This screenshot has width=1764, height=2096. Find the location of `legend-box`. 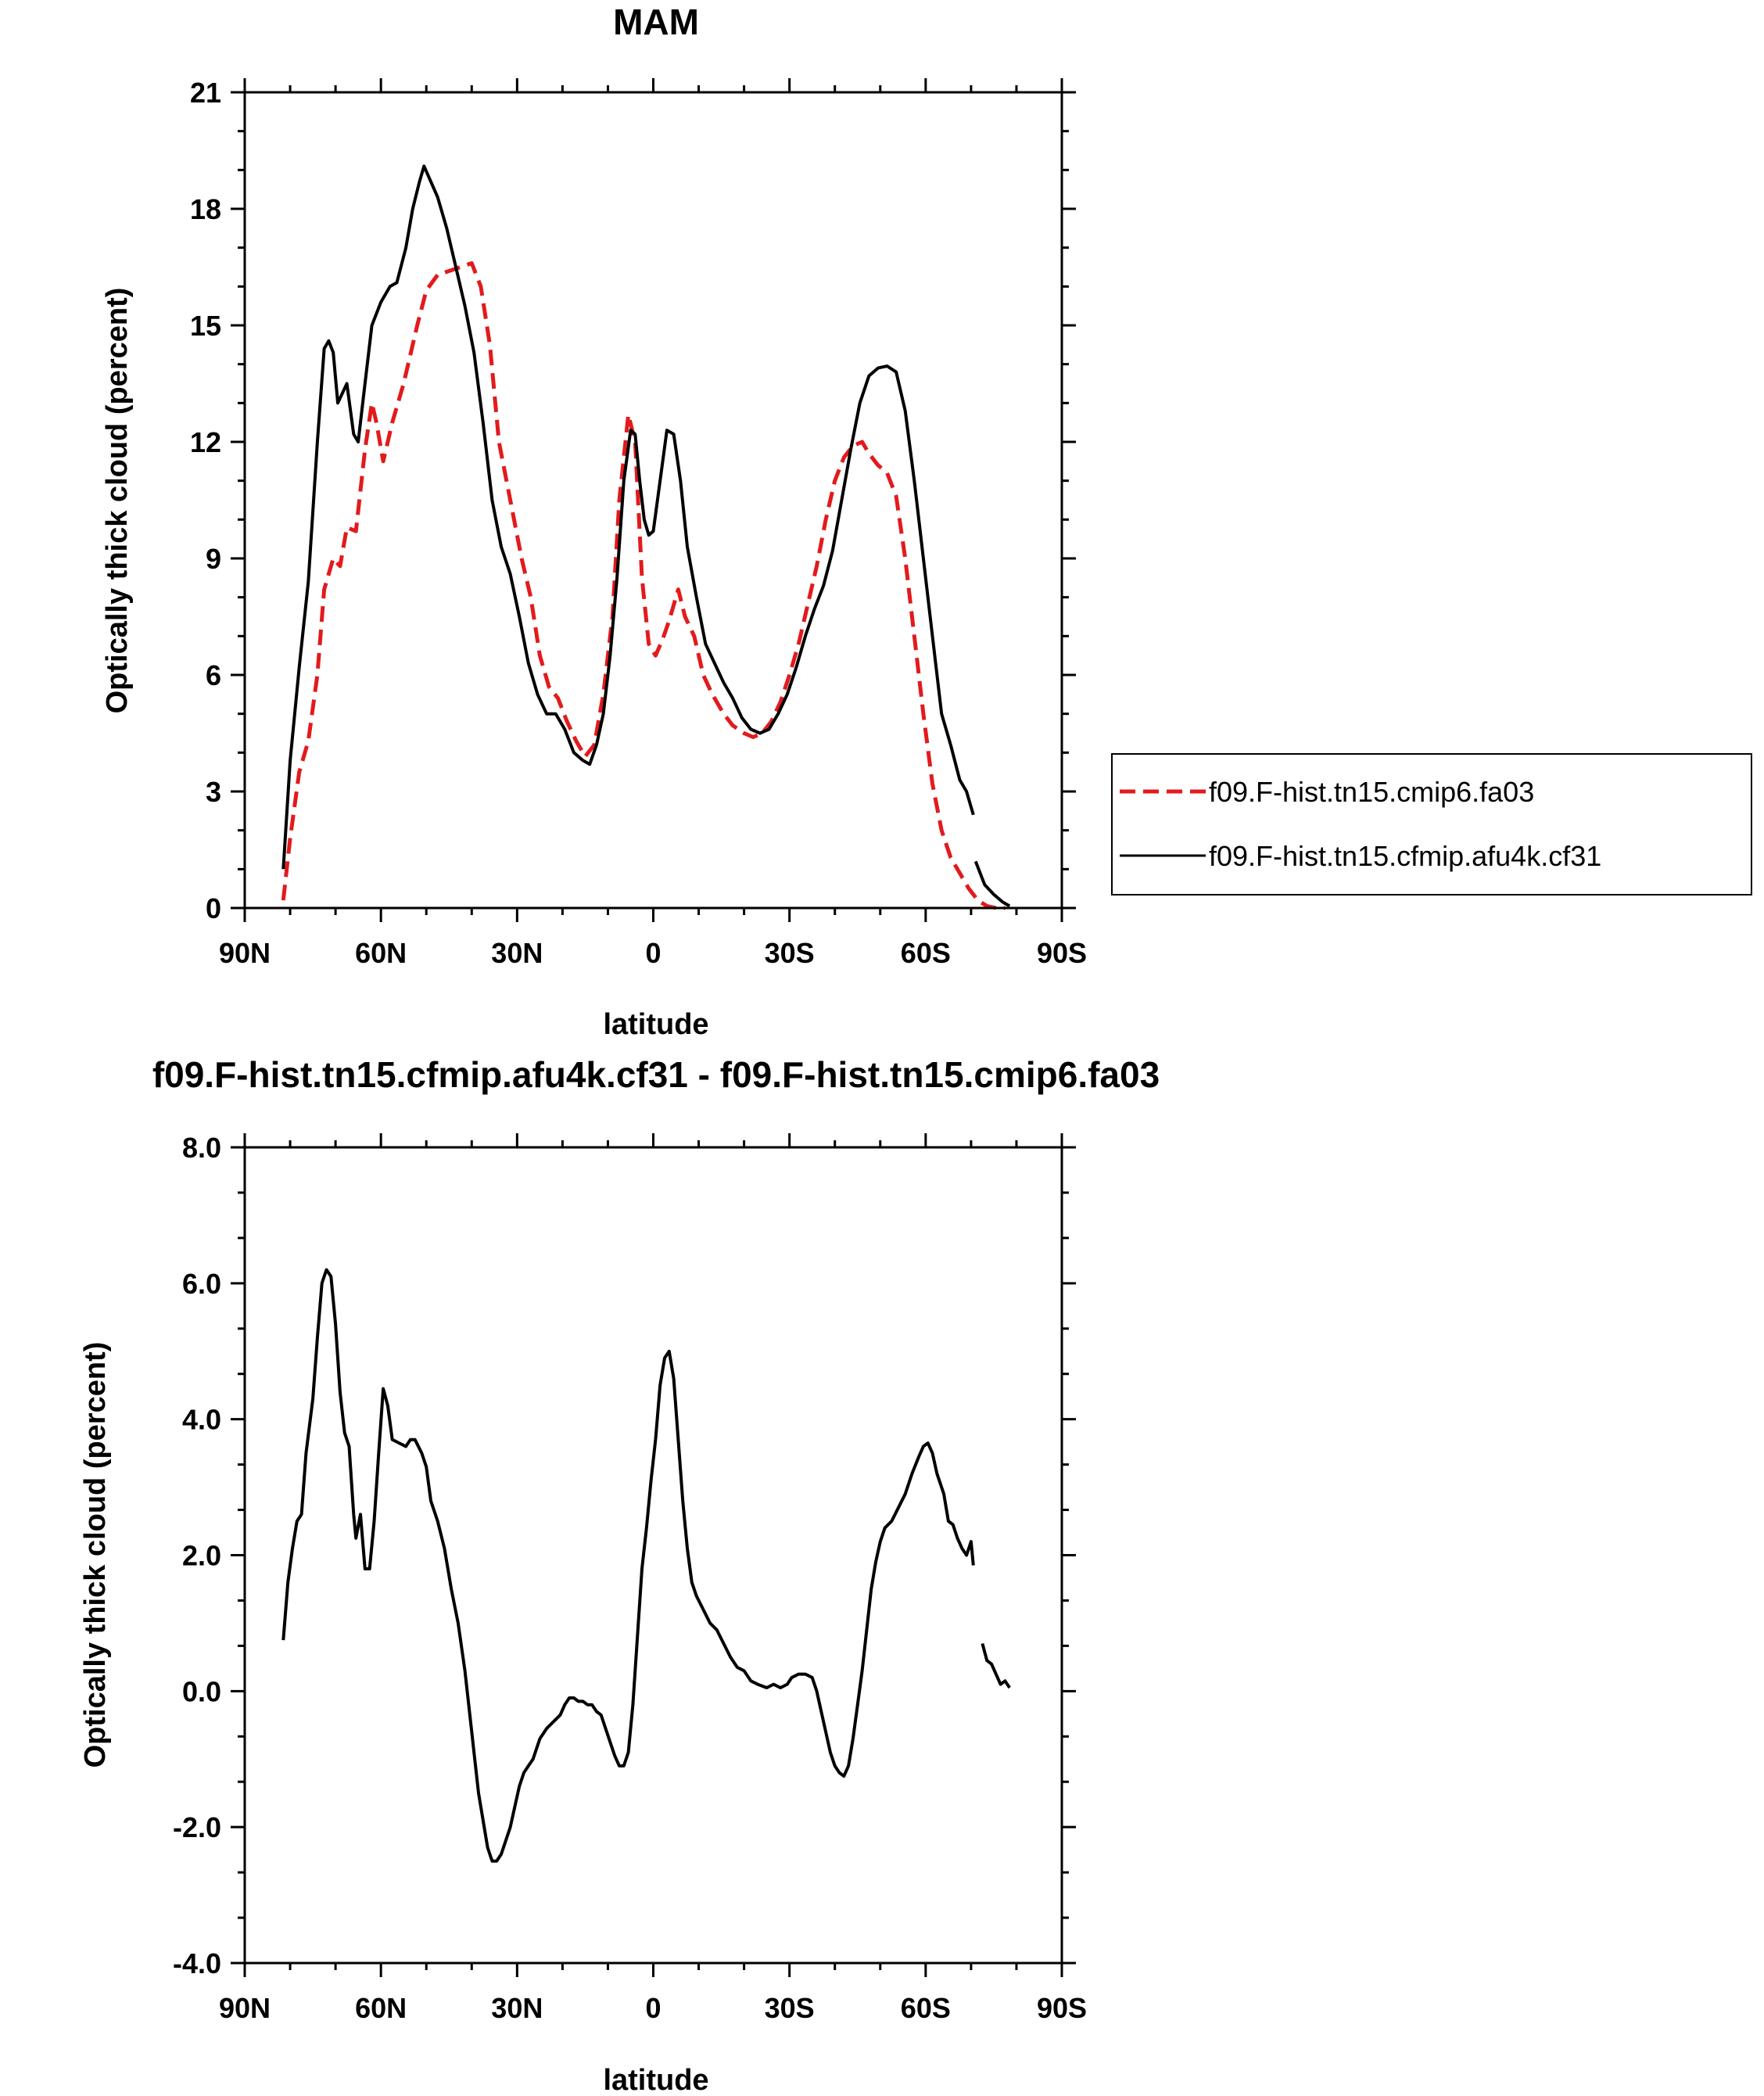

legend-box is located at coordinates (1431, 824).